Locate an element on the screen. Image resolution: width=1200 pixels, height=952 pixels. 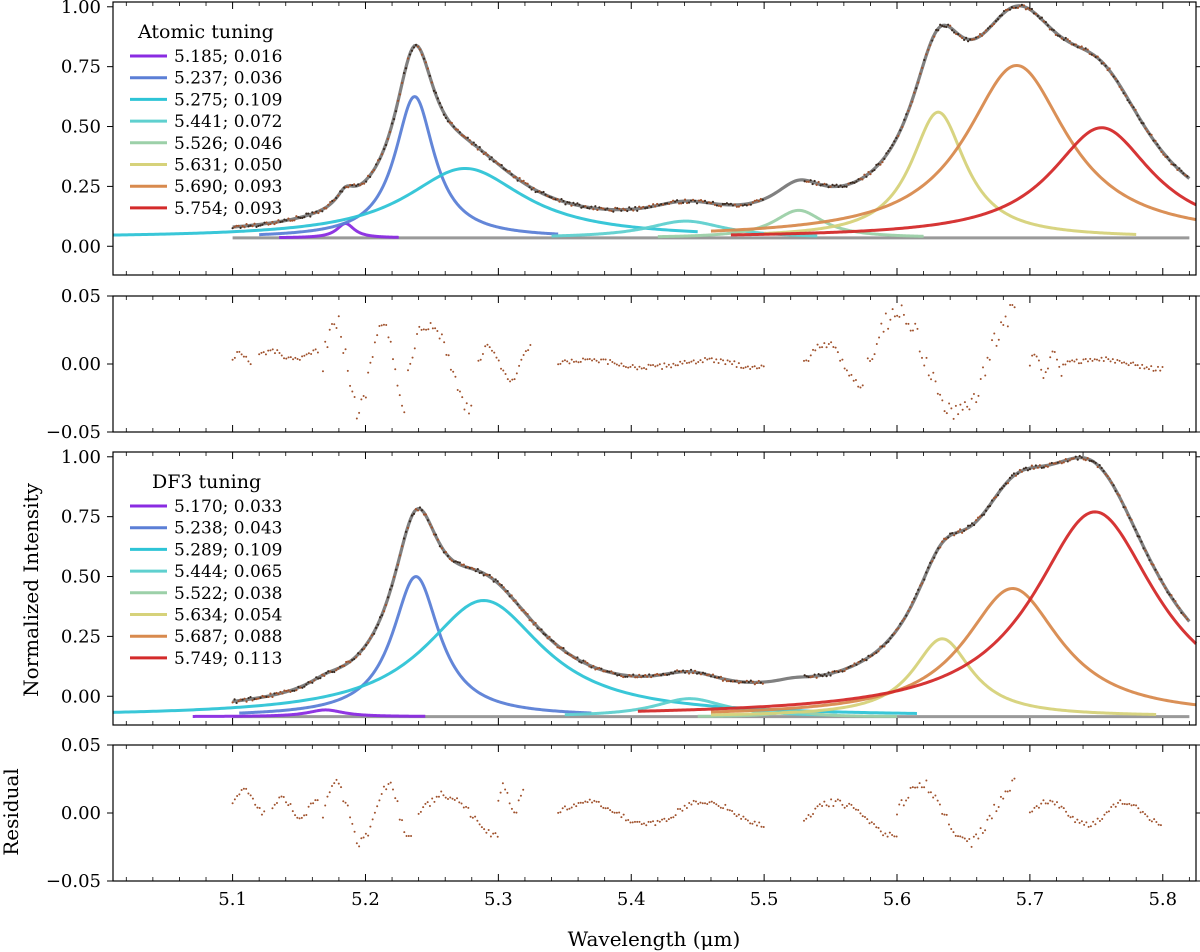
atomic-residual-points is located at coordinates (697, 361).